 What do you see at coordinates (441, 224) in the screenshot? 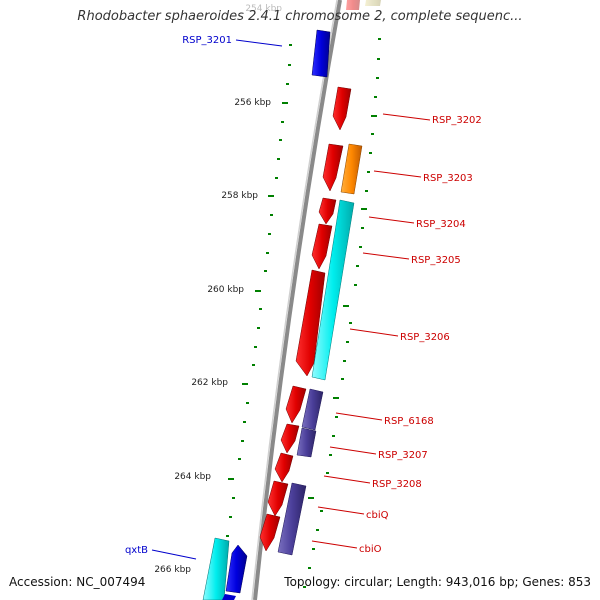
I see `gene-label-RSP_3204: RSP_3204` at bounding box center [441, 224].